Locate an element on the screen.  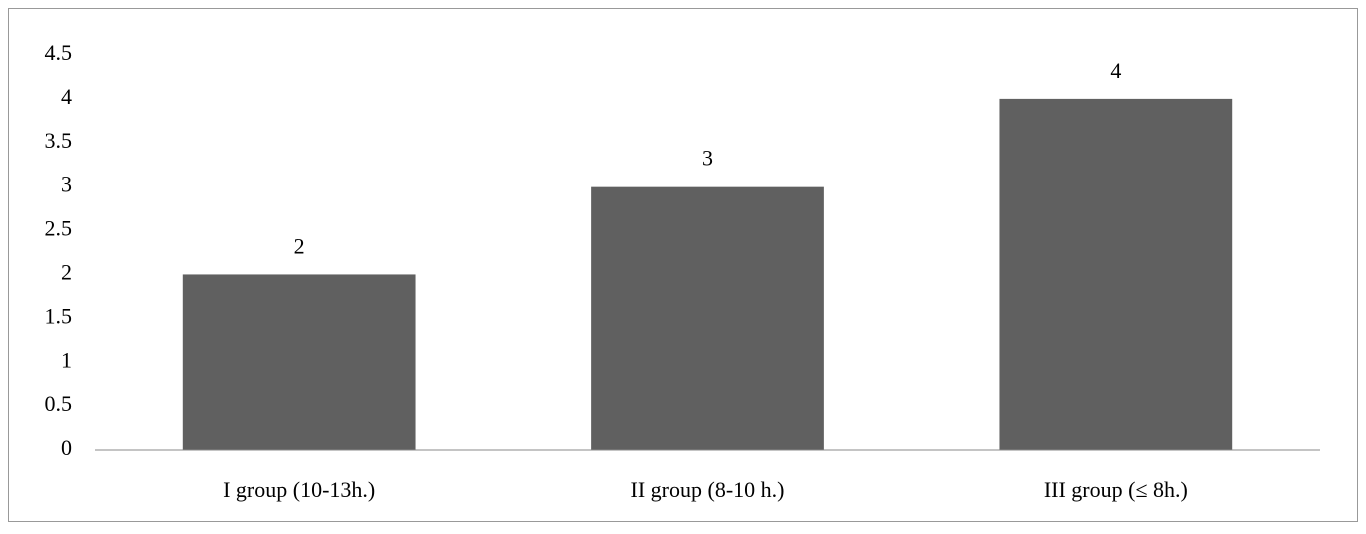
y-tick-label: 1.5 is located at coordinates (59, 315).